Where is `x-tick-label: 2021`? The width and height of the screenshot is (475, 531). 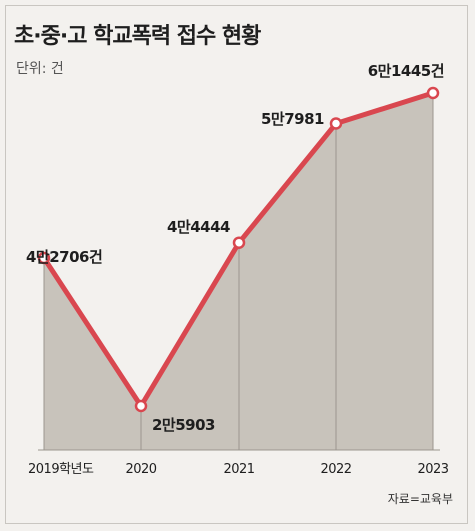 x-tick-label: 2021 is located at coordinates (238, 469).